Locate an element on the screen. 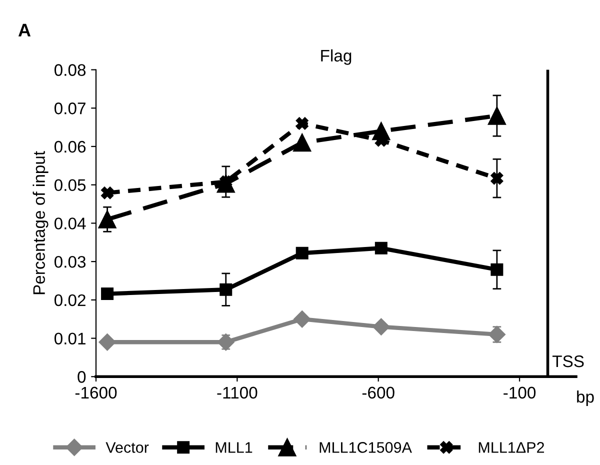 This screenshot has height=465, width=600. y-tick-label: 0.03 is located at coordinates (70, 262).